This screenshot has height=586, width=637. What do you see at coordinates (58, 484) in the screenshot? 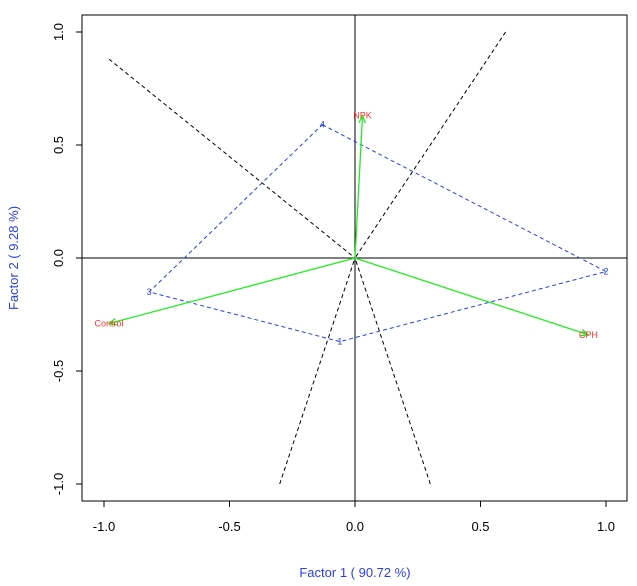
I see `y-tick-label: -1.0` at bounding box center [58, 484].